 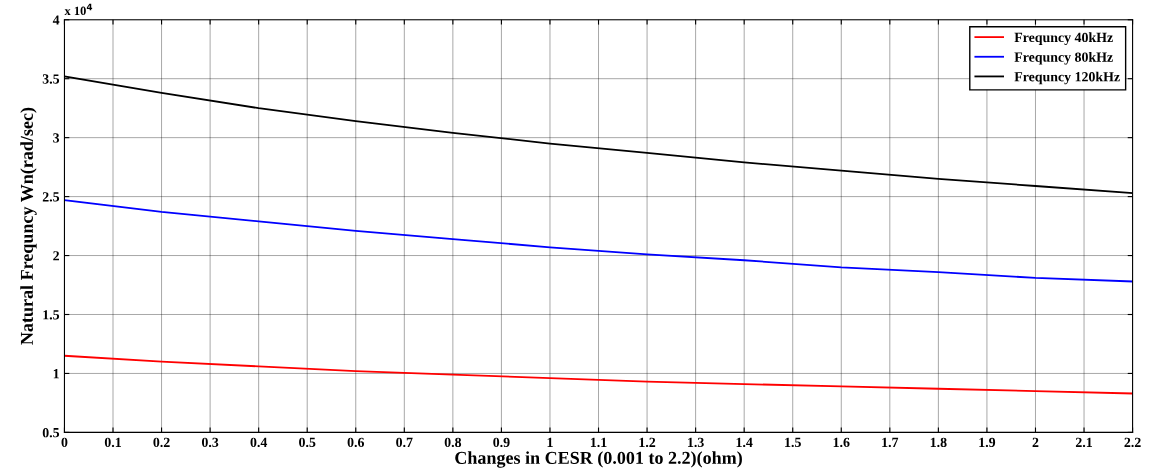 I want to click on y-axis-title: Natural Frequncy Wn(rad/sec), so click(x=28, y=226).